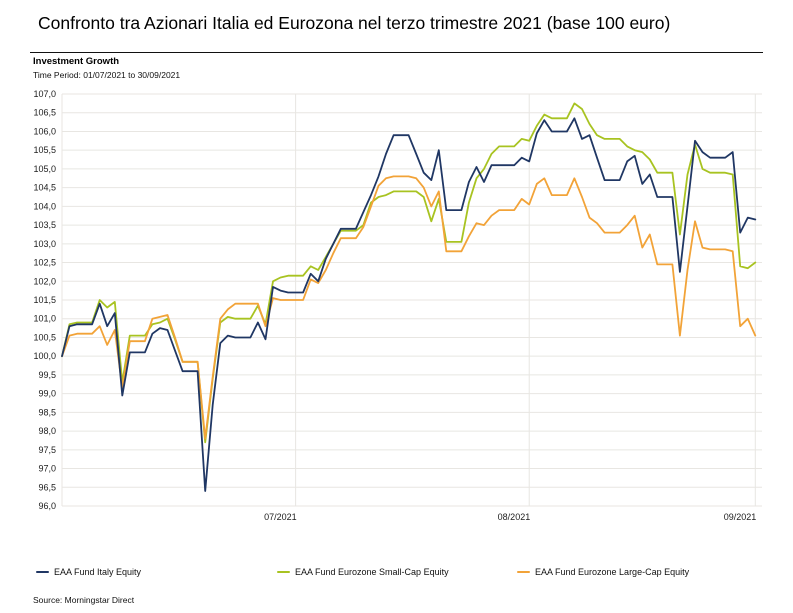 Image resolution: width=793 pixels, height=613 pixels. Describe the element at coordinates (44, 131) in the screenshot. I see `y-axis-tick-label: 106,0` at that location.